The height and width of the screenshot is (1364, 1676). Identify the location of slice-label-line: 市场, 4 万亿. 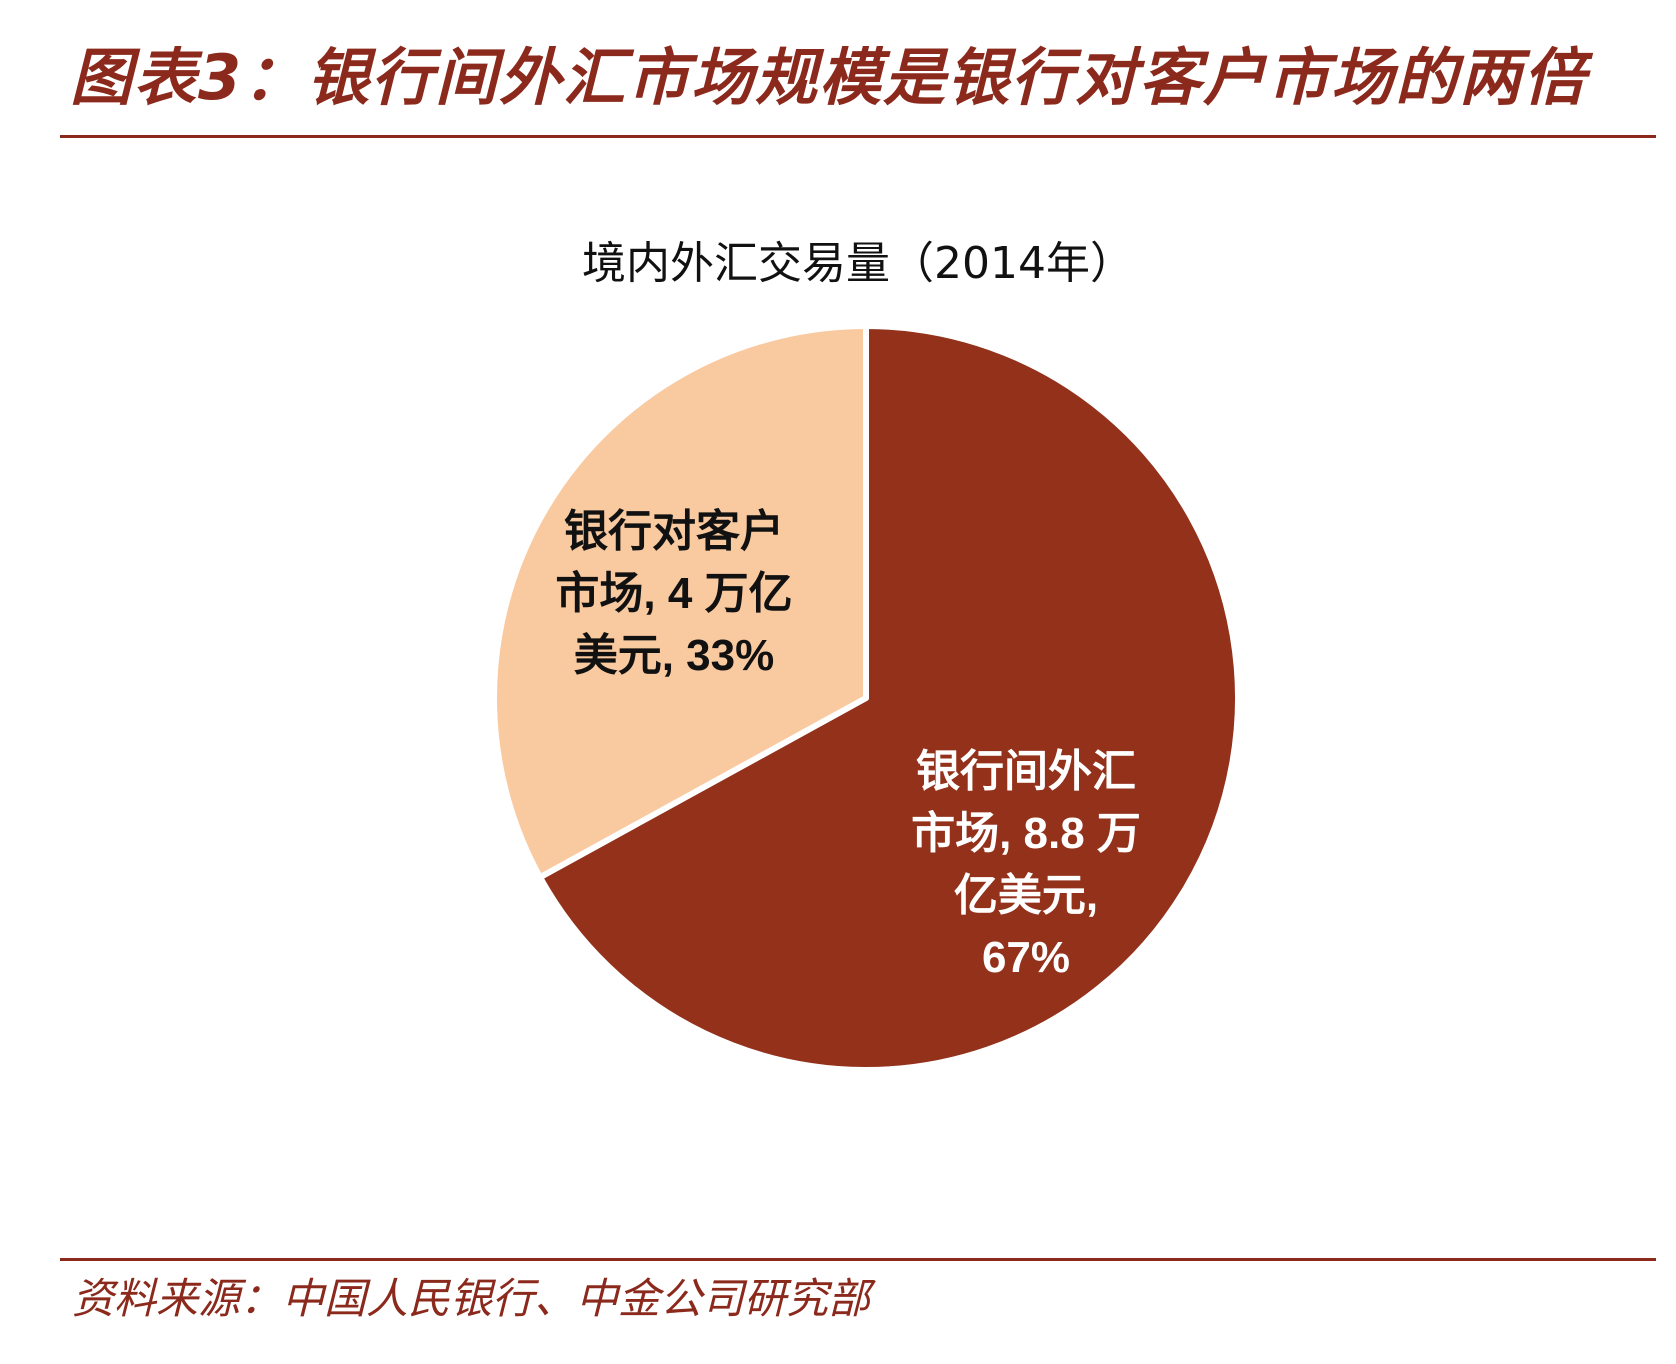
(673, 593).